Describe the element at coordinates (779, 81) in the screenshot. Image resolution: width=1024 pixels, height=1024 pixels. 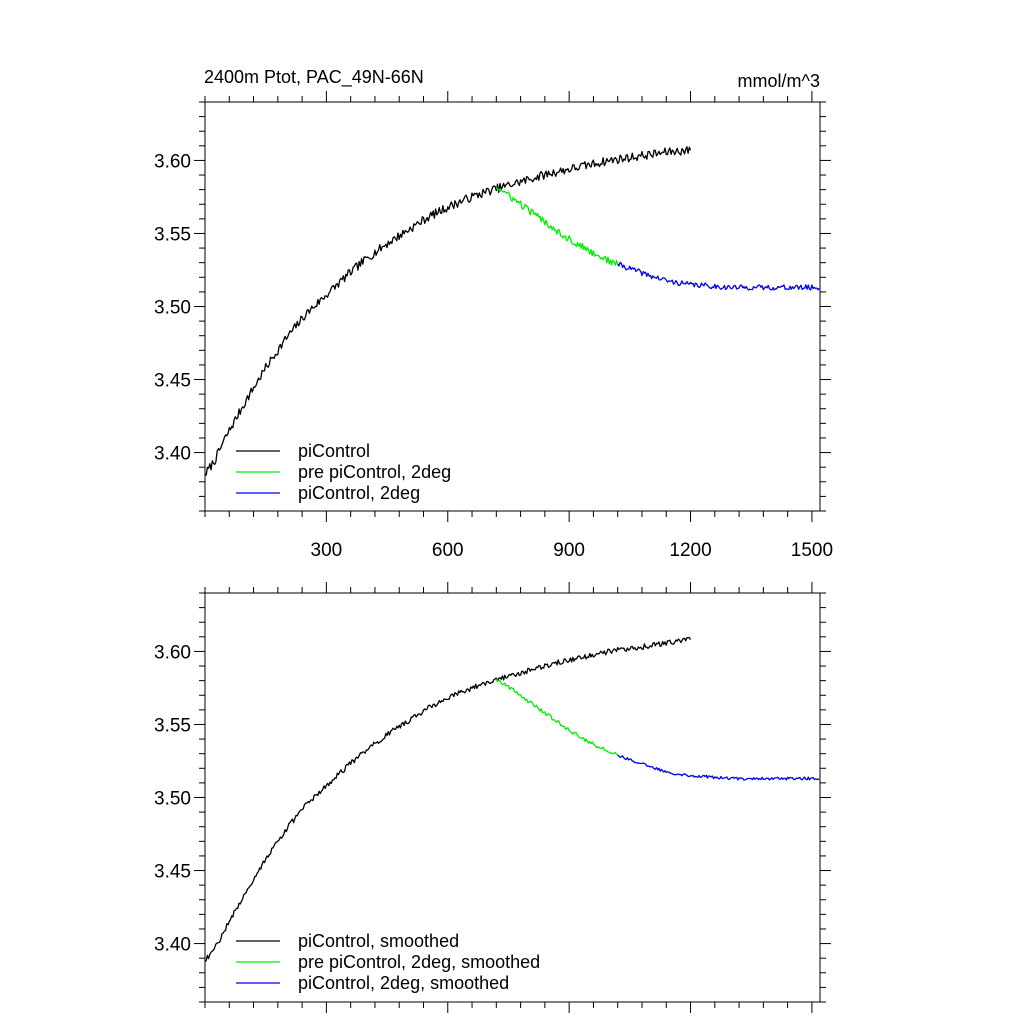
I see `units-label: mmol/m^3` at that location.